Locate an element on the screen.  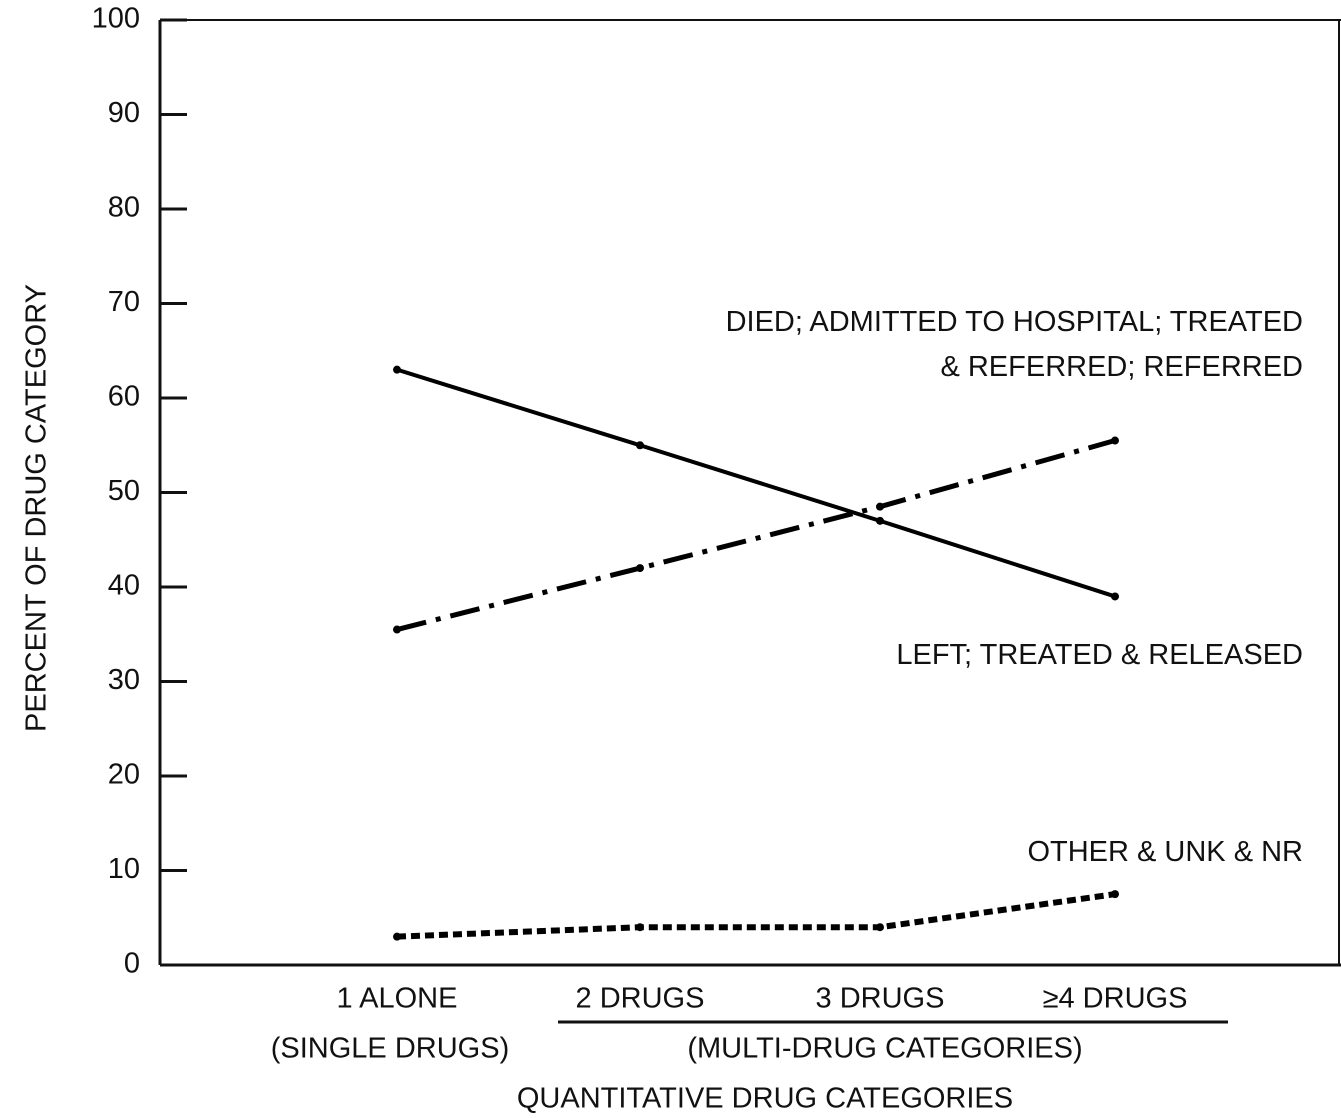
y-tick-label: 20 is located at coordinates (124, 775).